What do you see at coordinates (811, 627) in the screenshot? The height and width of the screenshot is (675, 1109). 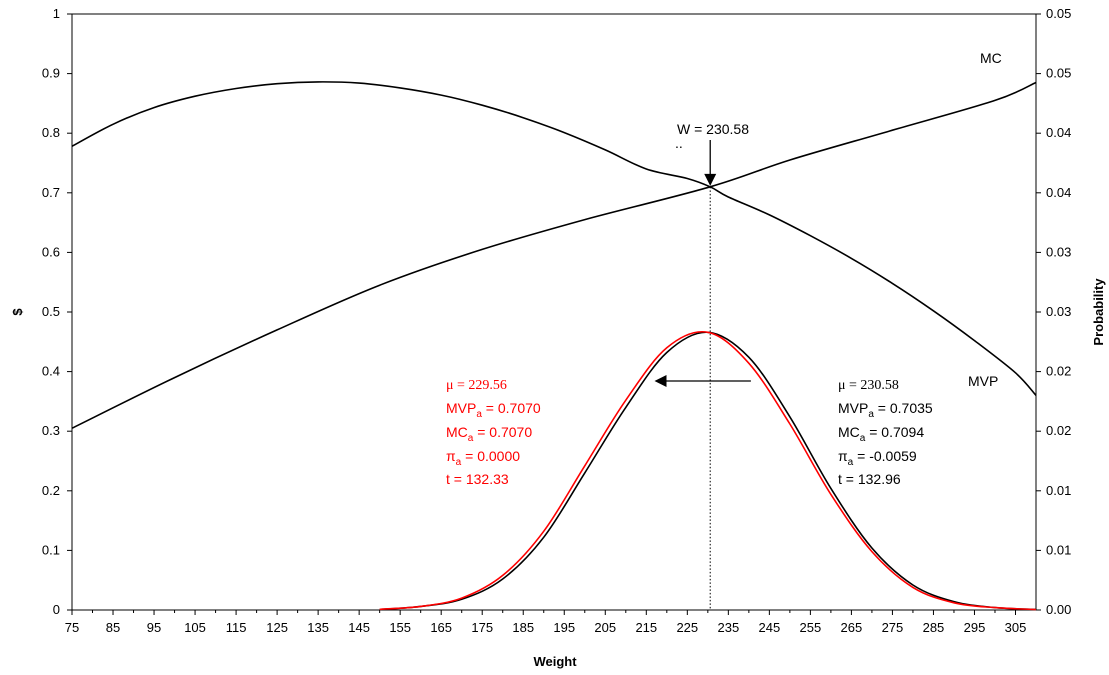 I see `x-tick-label: 255` at bounding box center [811, 627].